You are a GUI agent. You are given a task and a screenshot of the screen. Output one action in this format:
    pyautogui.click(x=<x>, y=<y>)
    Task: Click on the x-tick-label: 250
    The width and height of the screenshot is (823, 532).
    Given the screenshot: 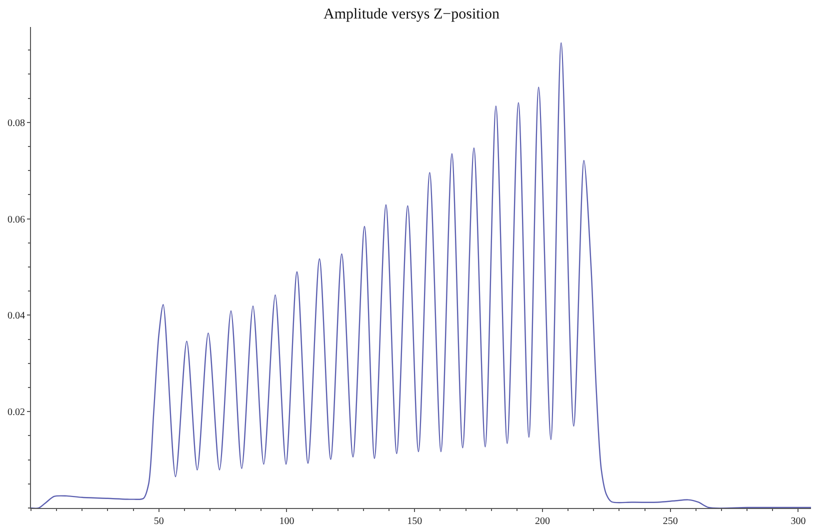 What is the action you would take?
    pyautogui.click(x=670, y=521)
    